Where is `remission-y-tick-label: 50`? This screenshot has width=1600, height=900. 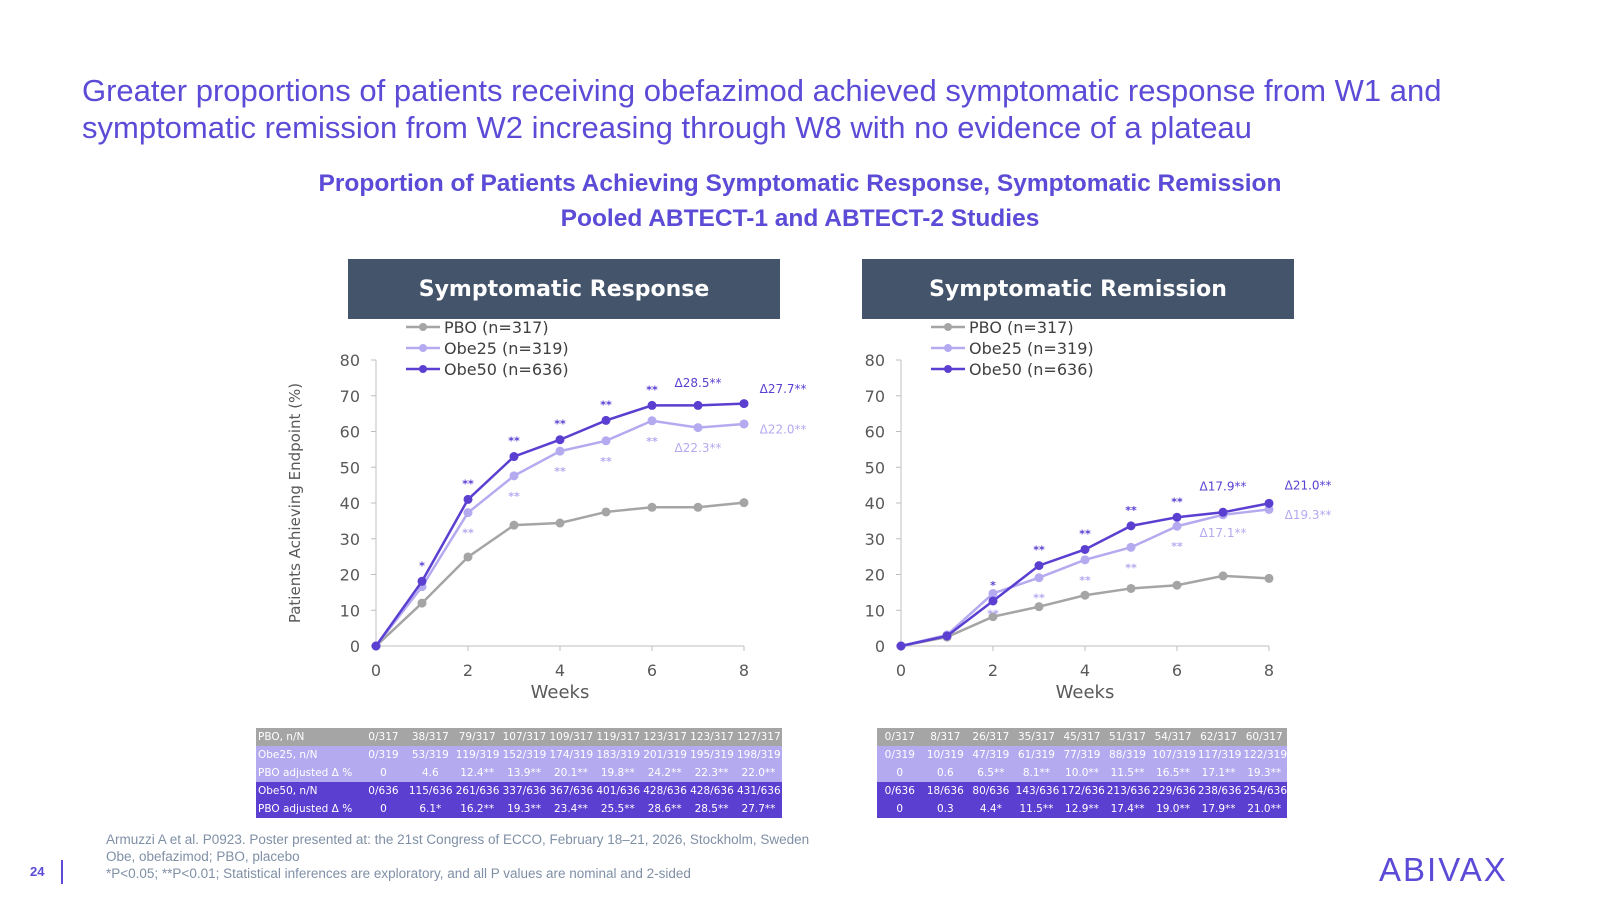 remission-y-tick-label: 50 is located at coordinates (875, 467).